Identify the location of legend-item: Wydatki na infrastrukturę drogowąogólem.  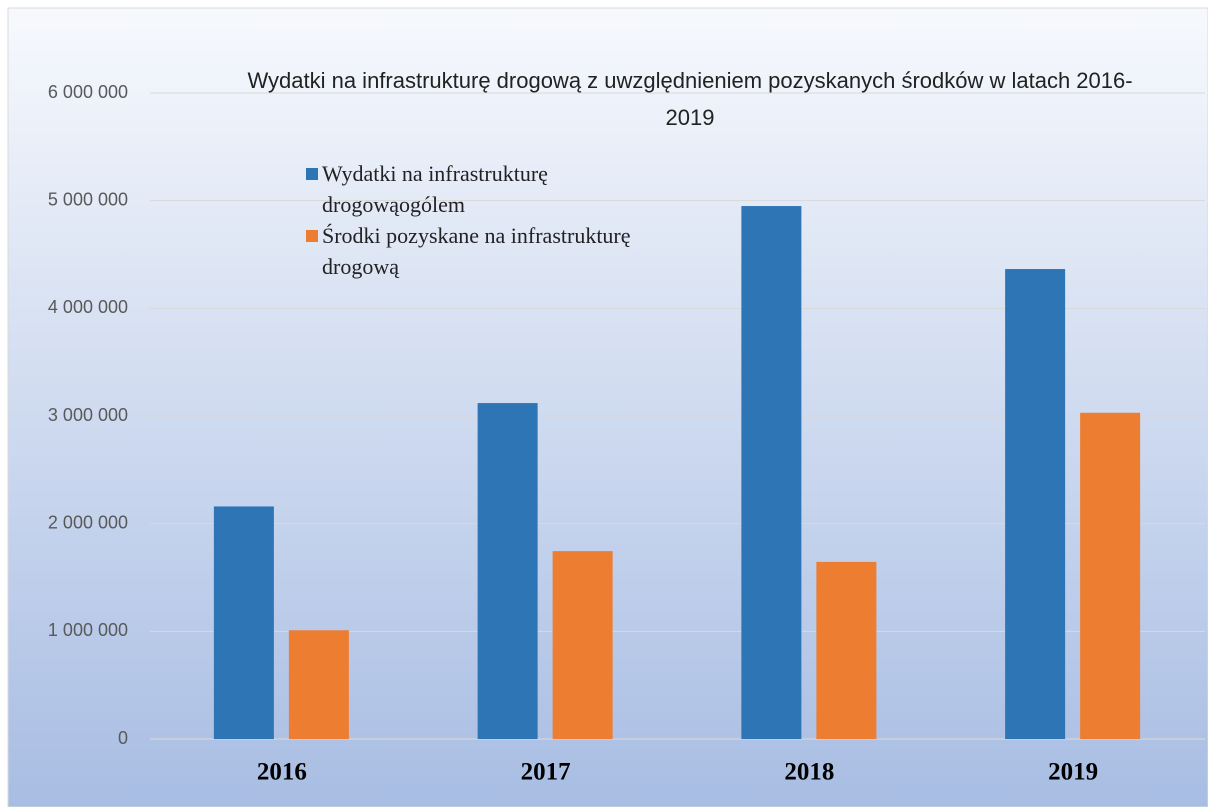
(471, 189).